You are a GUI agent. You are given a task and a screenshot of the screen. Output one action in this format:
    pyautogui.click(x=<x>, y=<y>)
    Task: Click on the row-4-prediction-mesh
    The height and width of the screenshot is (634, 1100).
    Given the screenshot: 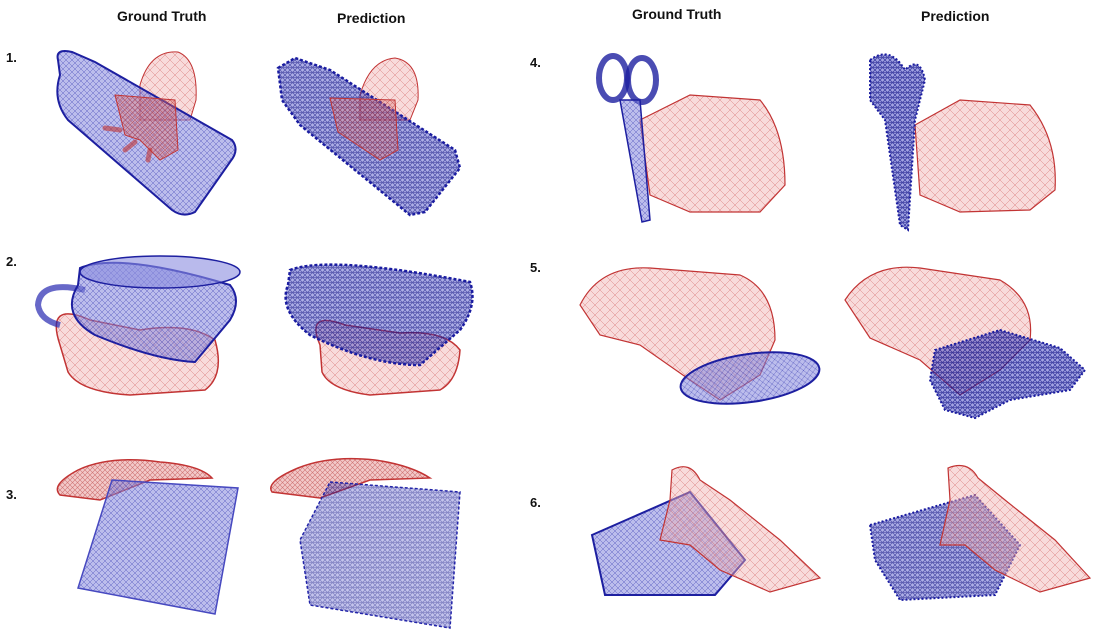 What is the action you would take?
    pyautogui.click(x=962, y=142)
    